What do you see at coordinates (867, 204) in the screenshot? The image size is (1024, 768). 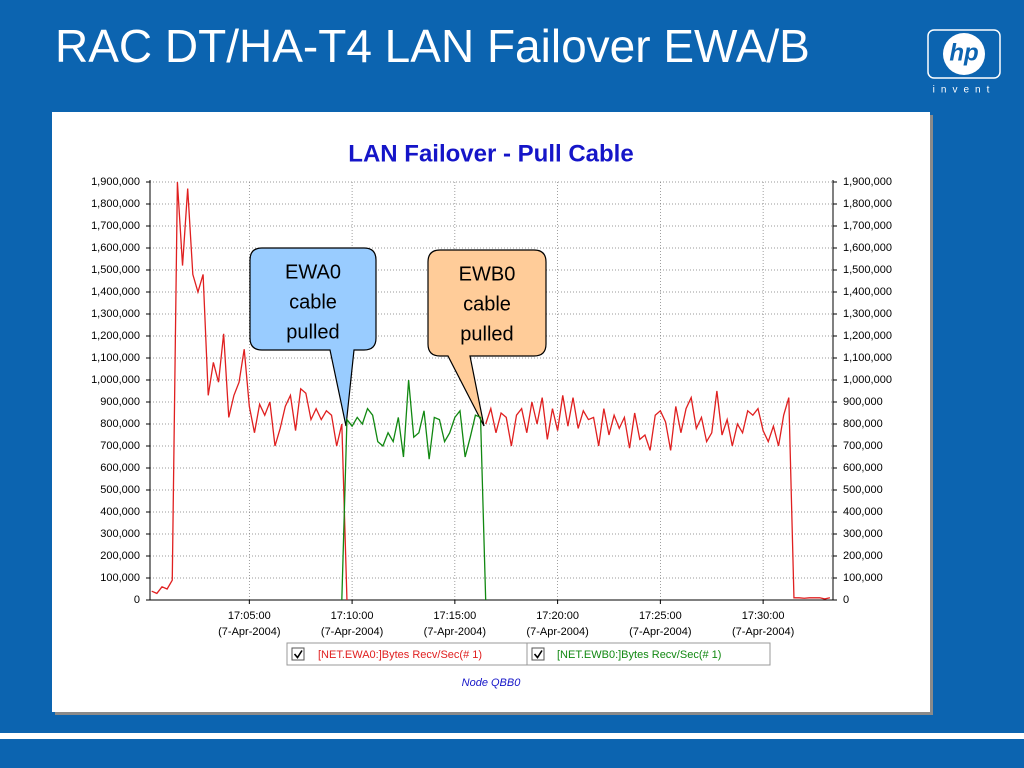 I see `y2-tick-label: 1,800,000` at bounding box center [867, 204].